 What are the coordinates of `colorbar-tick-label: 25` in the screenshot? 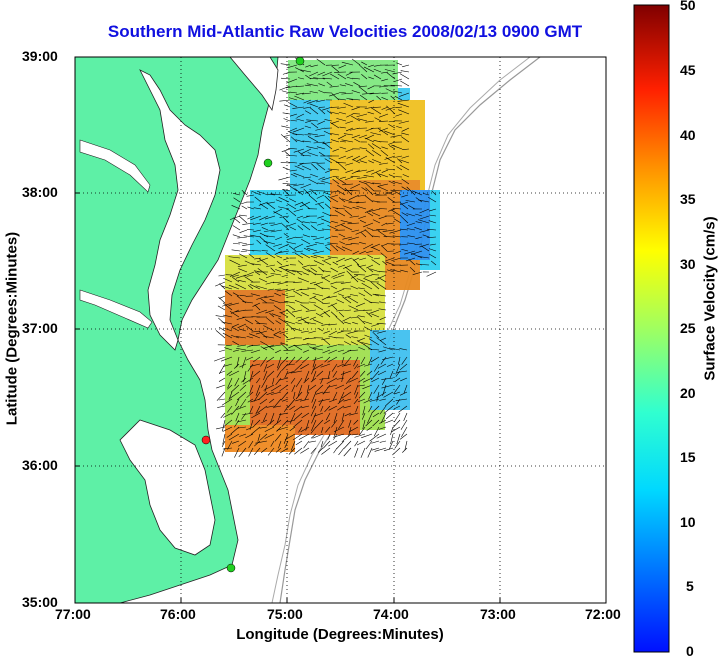 It's located at (688, 328).